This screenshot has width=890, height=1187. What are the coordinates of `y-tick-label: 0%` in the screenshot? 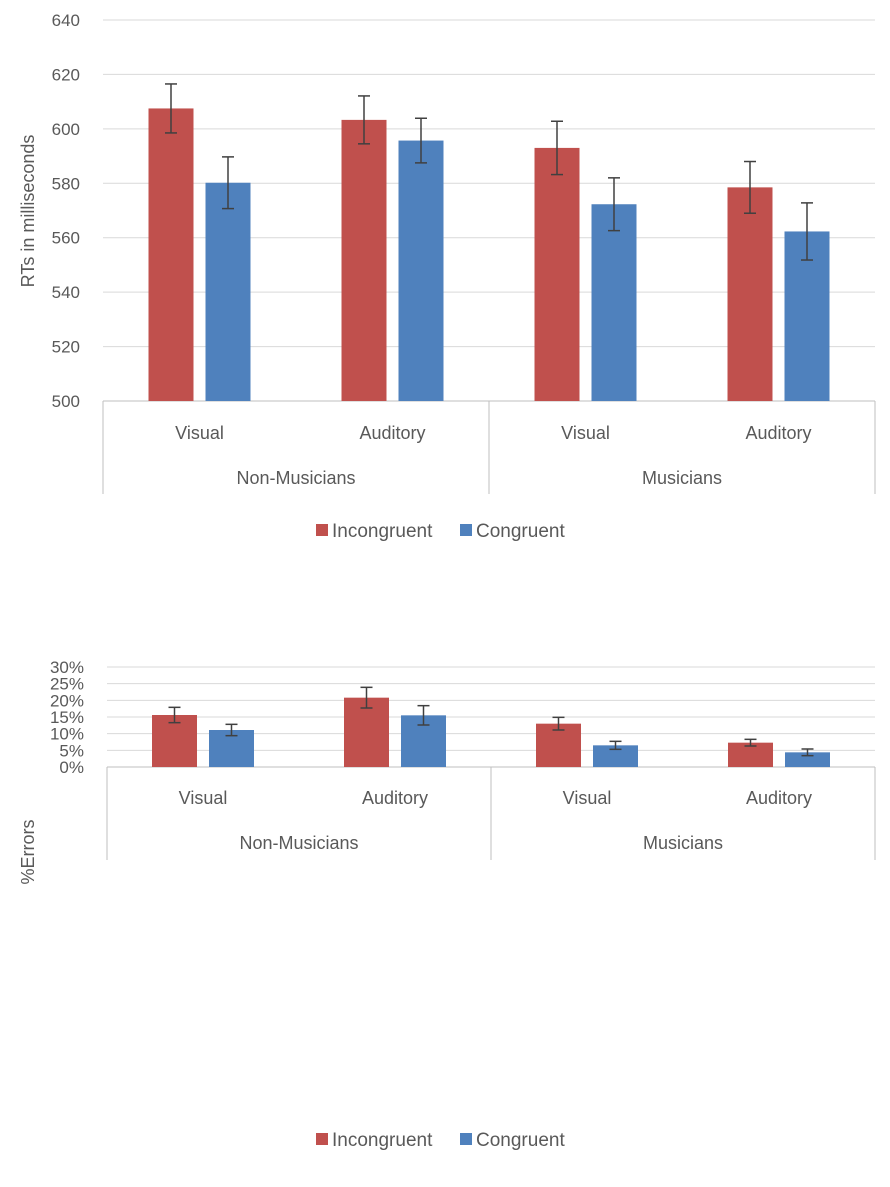 It's located at (71, 767).